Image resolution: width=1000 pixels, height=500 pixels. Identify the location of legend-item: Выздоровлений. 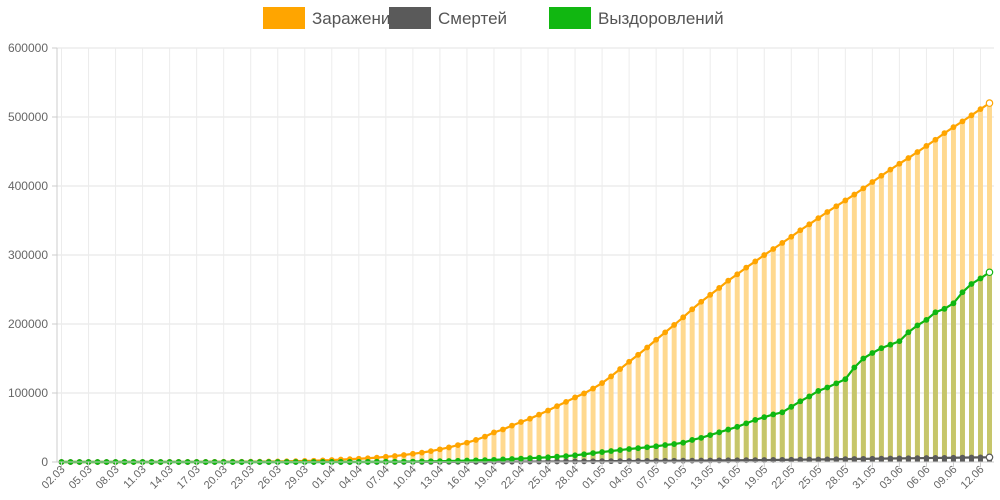
(636, 18).